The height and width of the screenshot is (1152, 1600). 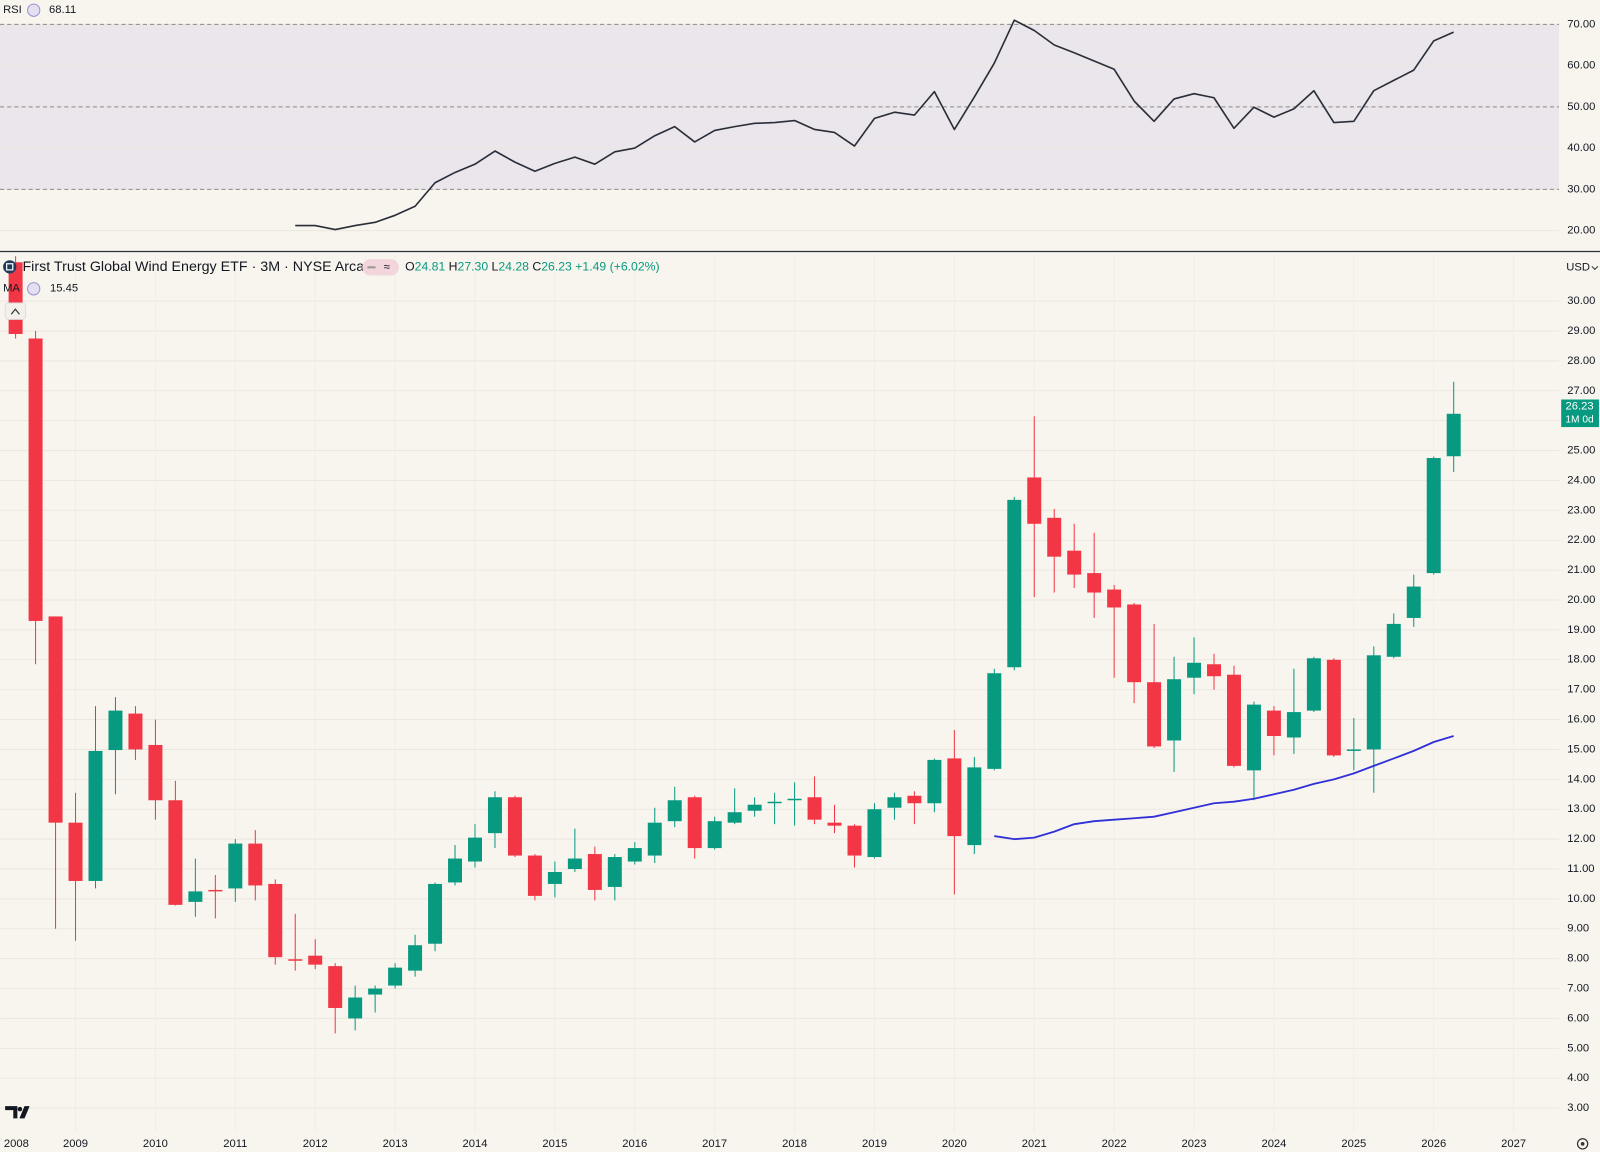 I want to click on ma-legend-name: MA, so click(x=11, y=289).